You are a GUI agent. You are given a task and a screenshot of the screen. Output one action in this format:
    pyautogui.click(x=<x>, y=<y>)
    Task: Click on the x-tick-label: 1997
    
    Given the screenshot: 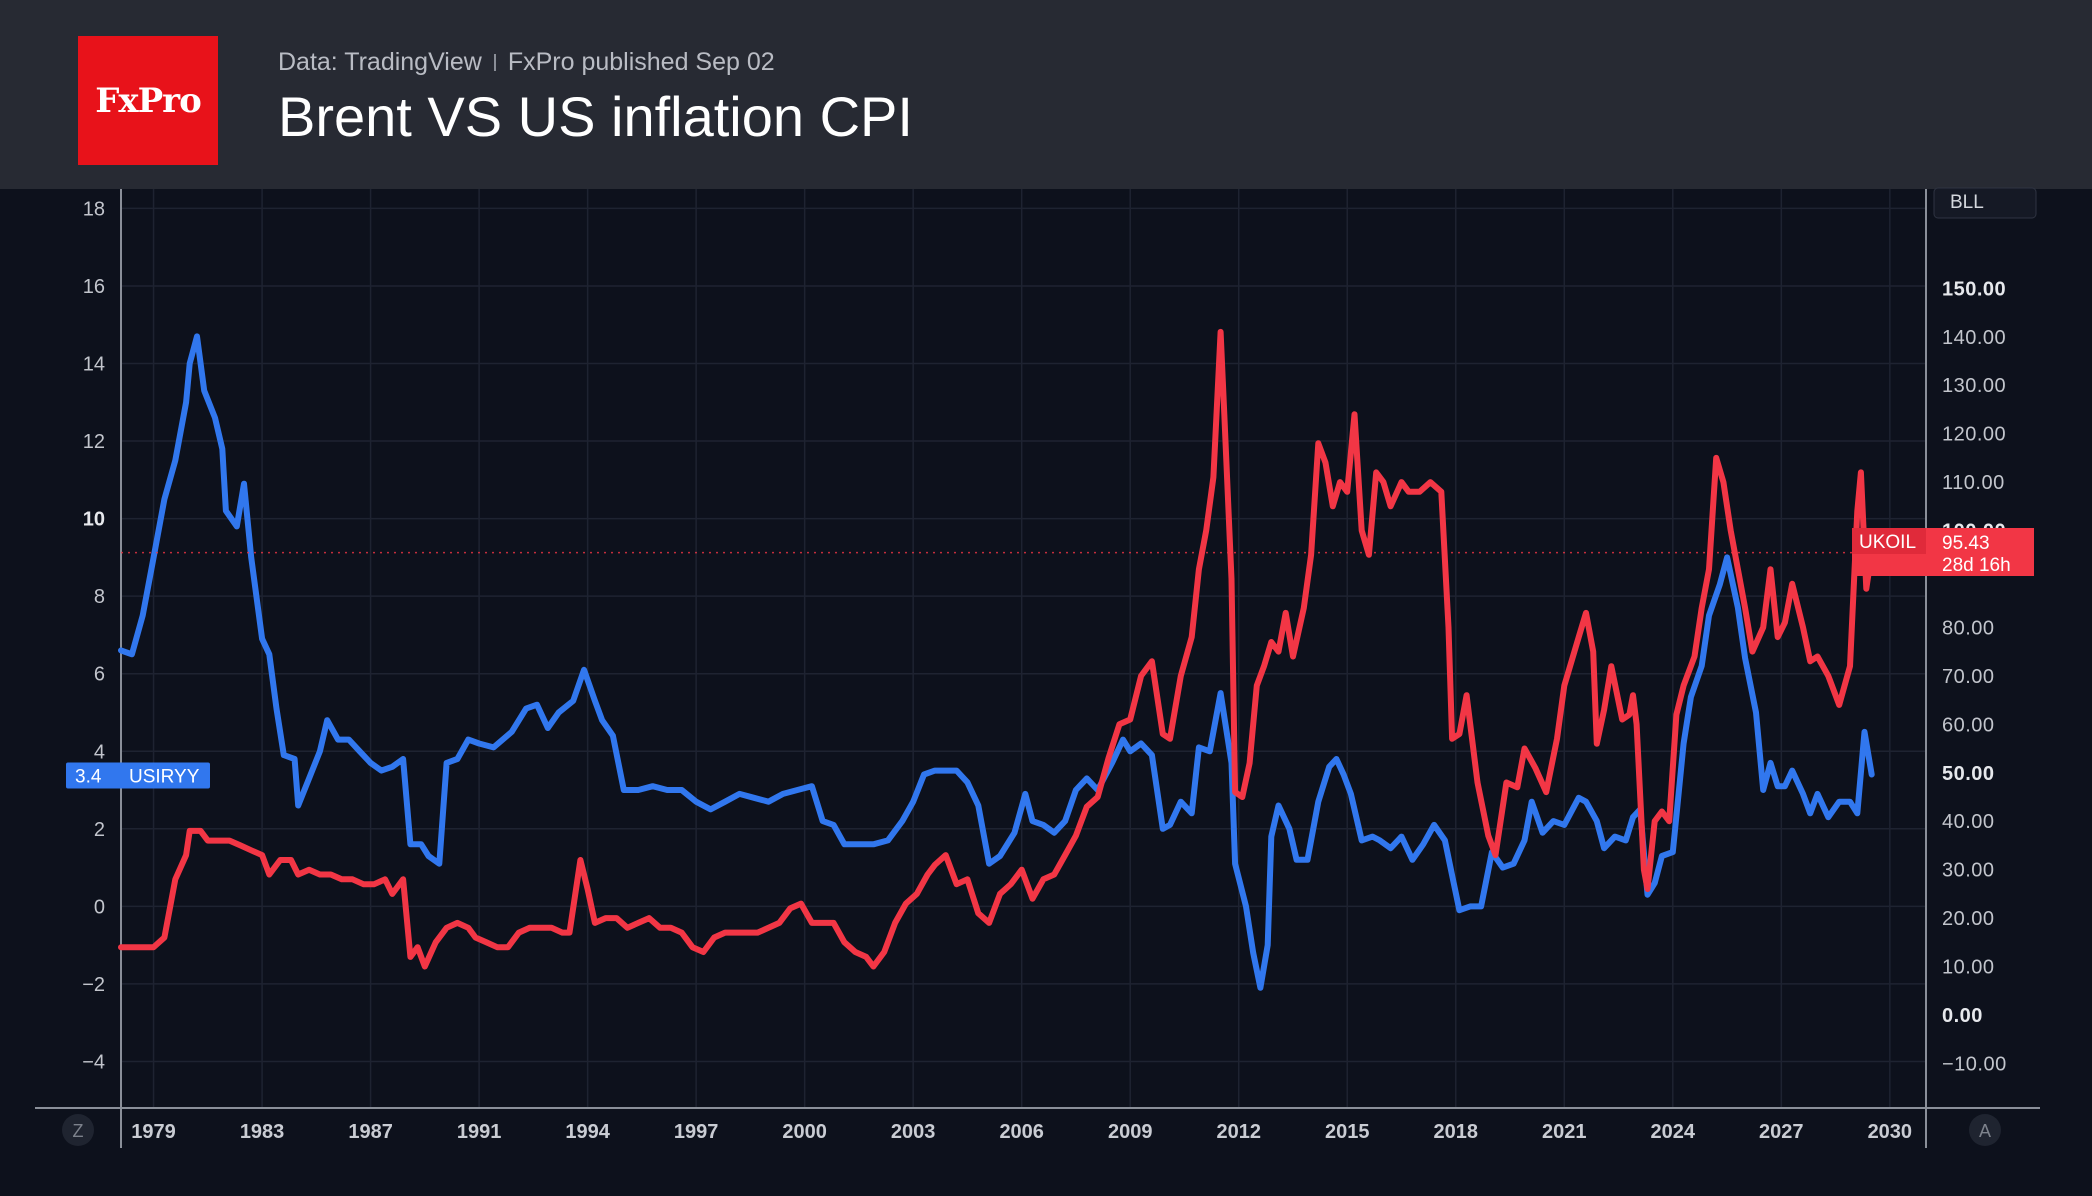 What is the action you would take?
    pyautogui.click(x=696, y=1132)
    